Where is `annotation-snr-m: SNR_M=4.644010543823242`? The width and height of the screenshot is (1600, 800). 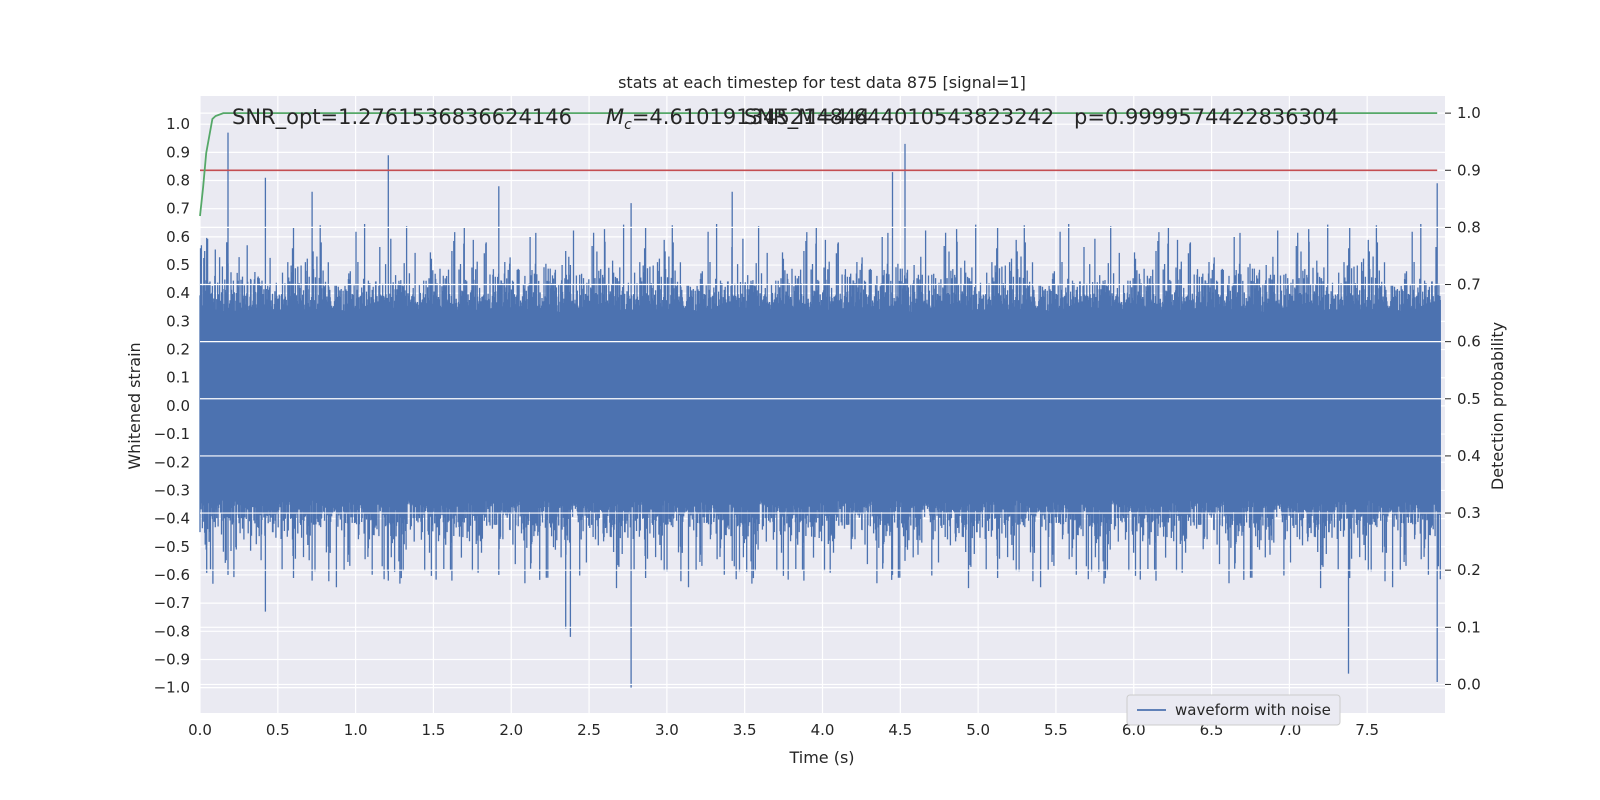 annotation-snr-m: SNR_M=4.644010543823242 is located at coordinates (899, 117).